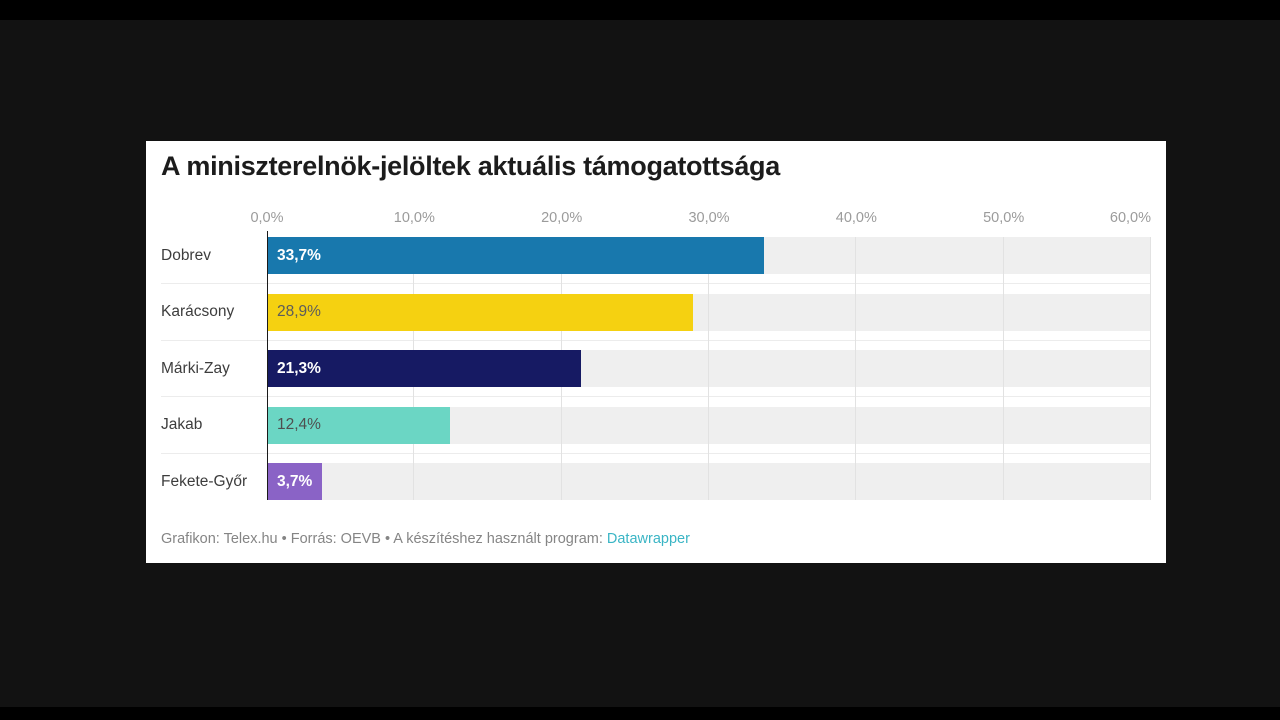 This screenshot has height=720, width=1280. I want to click on category-label: Dobrev, so click(186, 255).